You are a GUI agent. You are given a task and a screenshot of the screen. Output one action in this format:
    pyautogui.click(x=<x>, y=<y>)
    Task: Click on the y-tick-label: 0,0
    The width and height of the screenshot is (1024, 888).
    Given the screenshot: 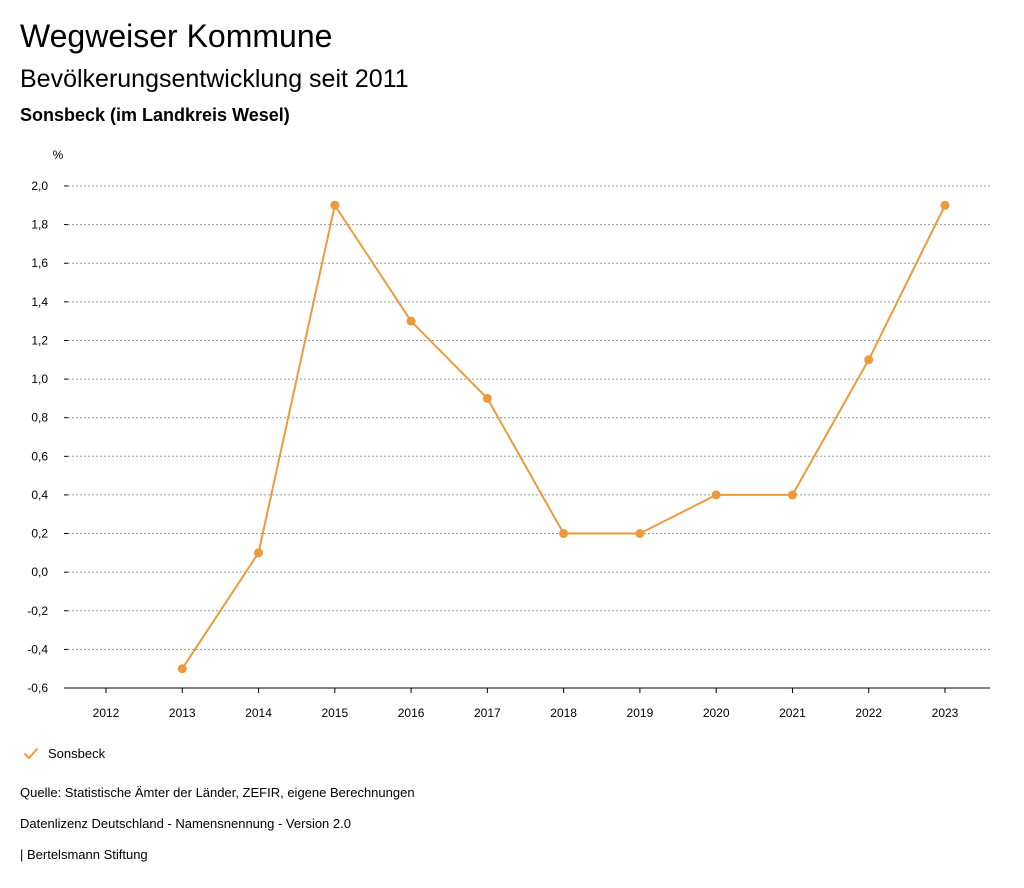 What is the action you would take?
    pyautogui.click(x=39, y=572)
    